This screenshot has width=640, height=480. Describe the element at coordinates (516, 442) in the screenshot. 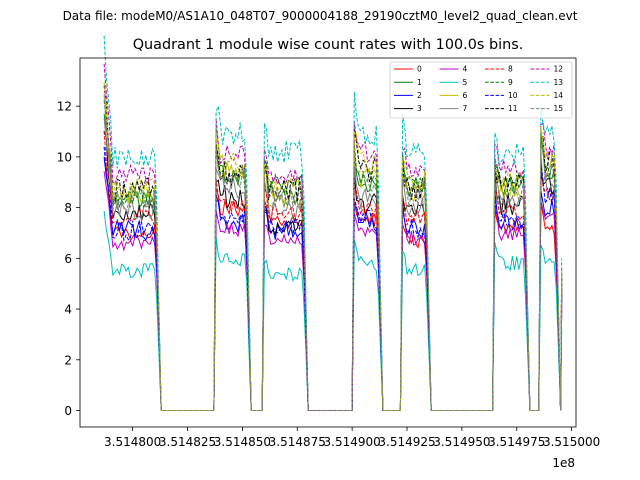

I see `x-tick-label: 3.514975` at that location.